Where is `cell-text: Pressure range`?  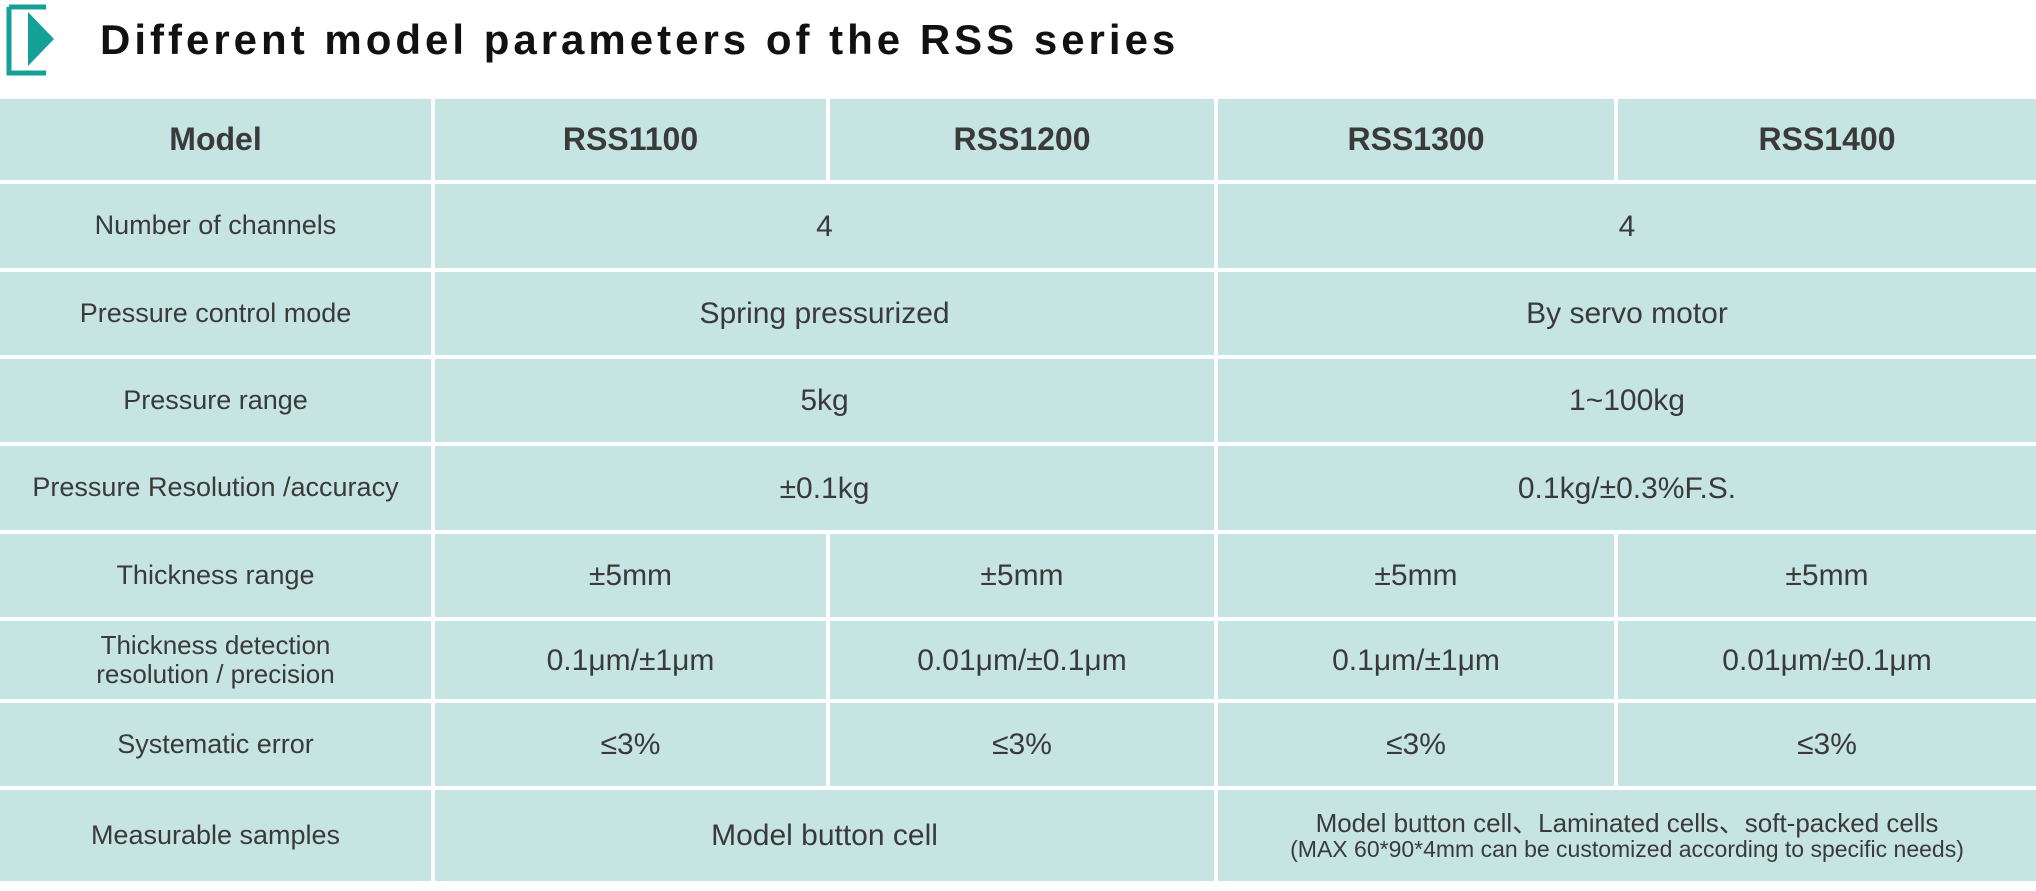
cell-text: Pressure range is located at coordinates (215, 399).